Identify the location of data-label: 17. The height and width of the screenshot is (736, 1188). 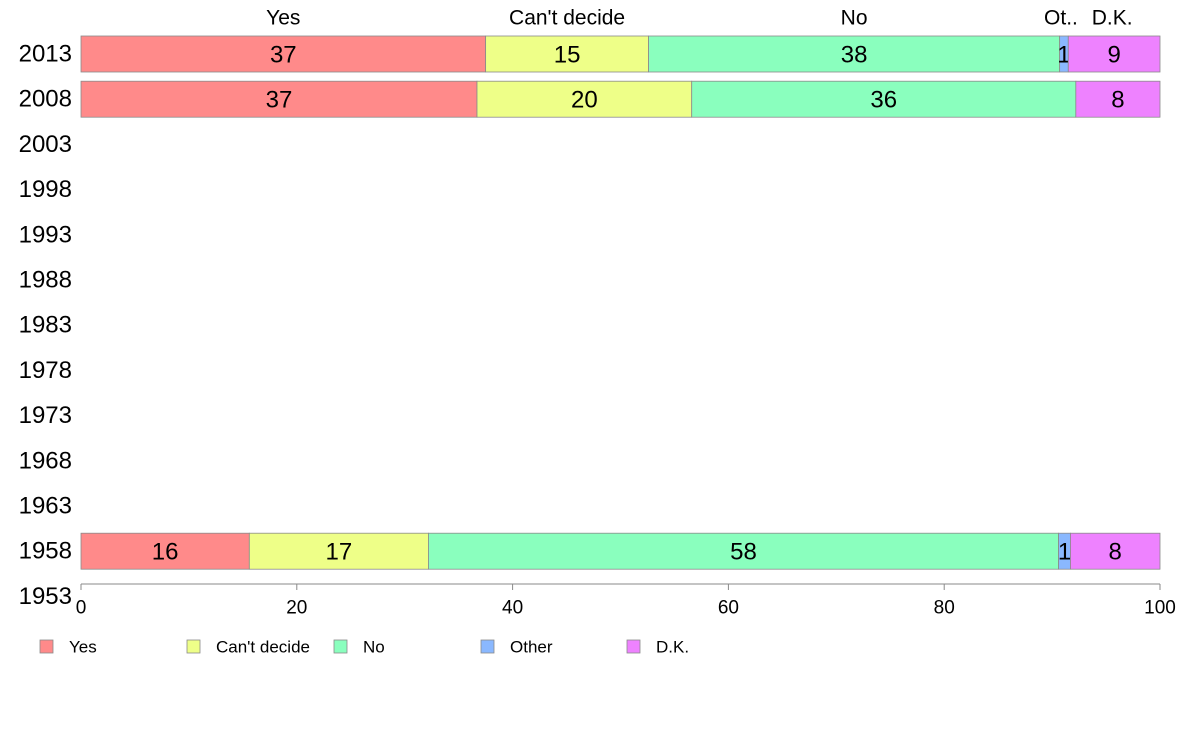
(339, 552).